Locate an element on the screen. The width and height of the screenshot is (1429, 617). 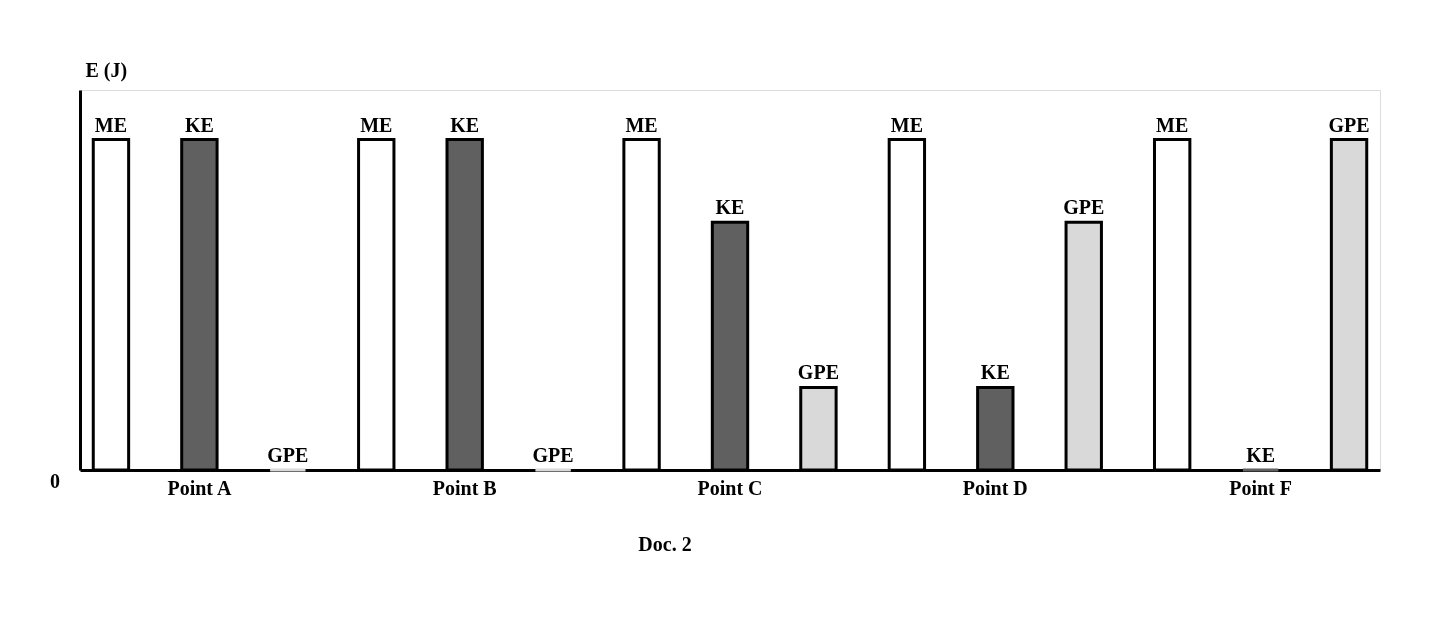
series-label: KE is located at coordinates (199, 124).